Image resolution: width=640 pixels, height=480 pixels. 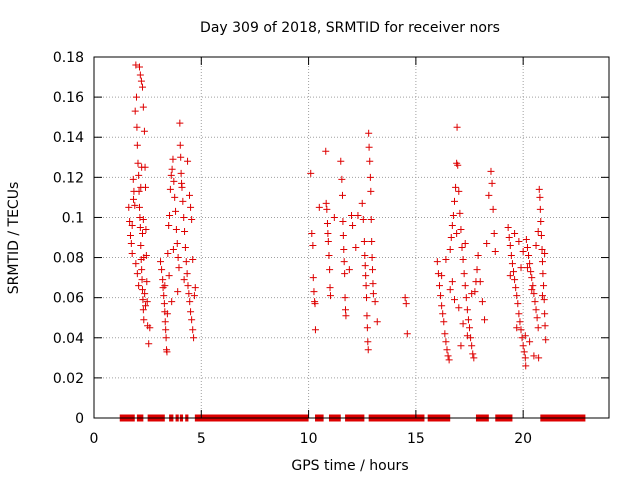 What do you see at coordinates (68, 259) in the screenshot?
I see `y-tick-label: 0.08` at bounding box center [68, 259].